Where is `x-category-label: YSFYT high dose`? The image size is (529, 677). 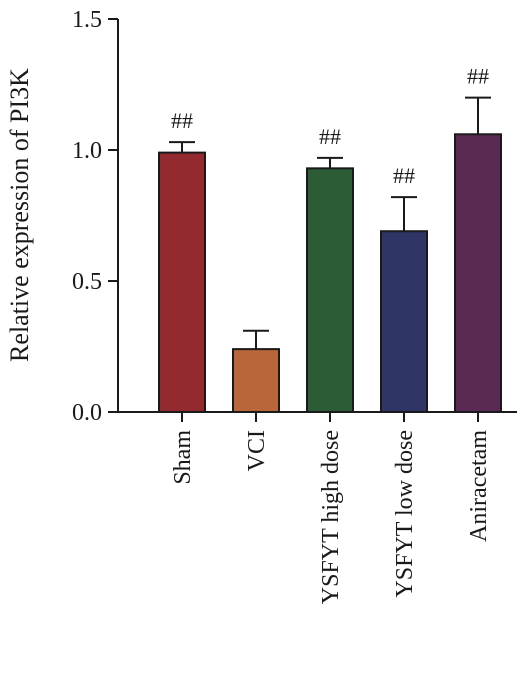
x-category-label: YSFYT high dose is located at coordinates (331, 517).